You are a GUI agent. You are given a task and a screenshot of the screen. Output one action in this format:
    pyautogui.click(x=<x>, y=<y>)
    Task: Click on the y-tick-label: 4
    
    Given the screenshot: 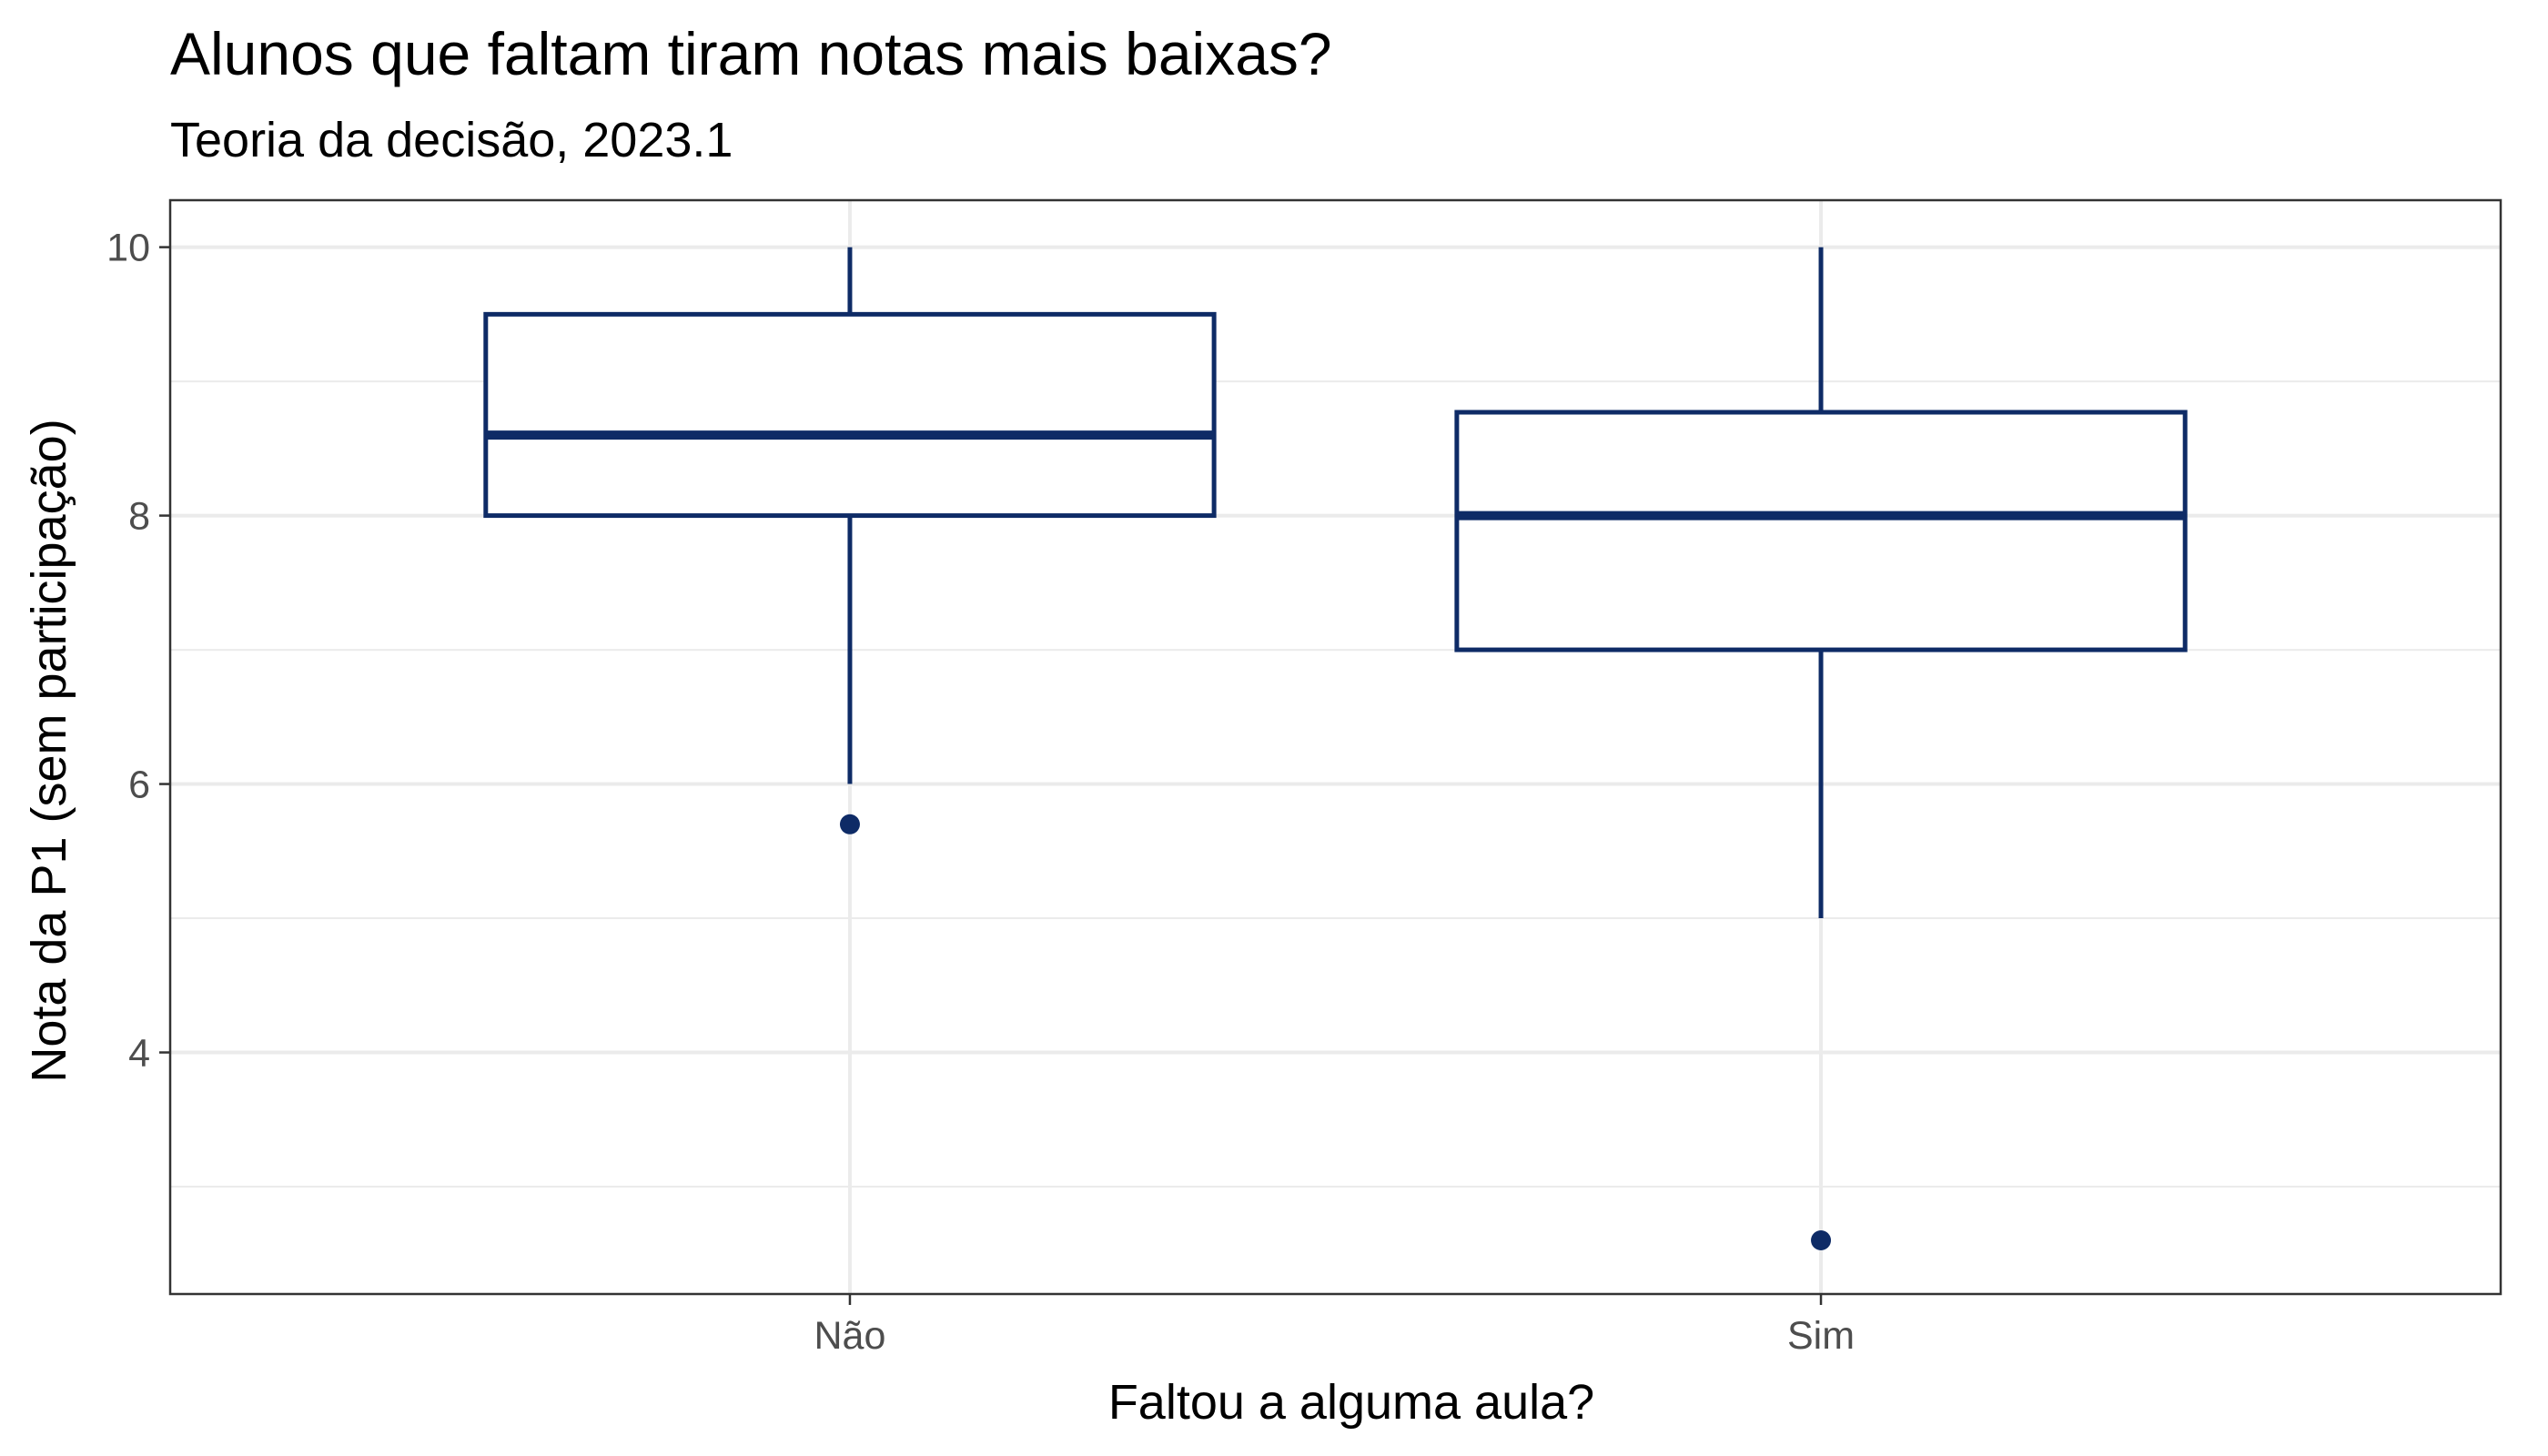 What is the action you would take?
    pyautogui.click(x=139, y=1054)
    